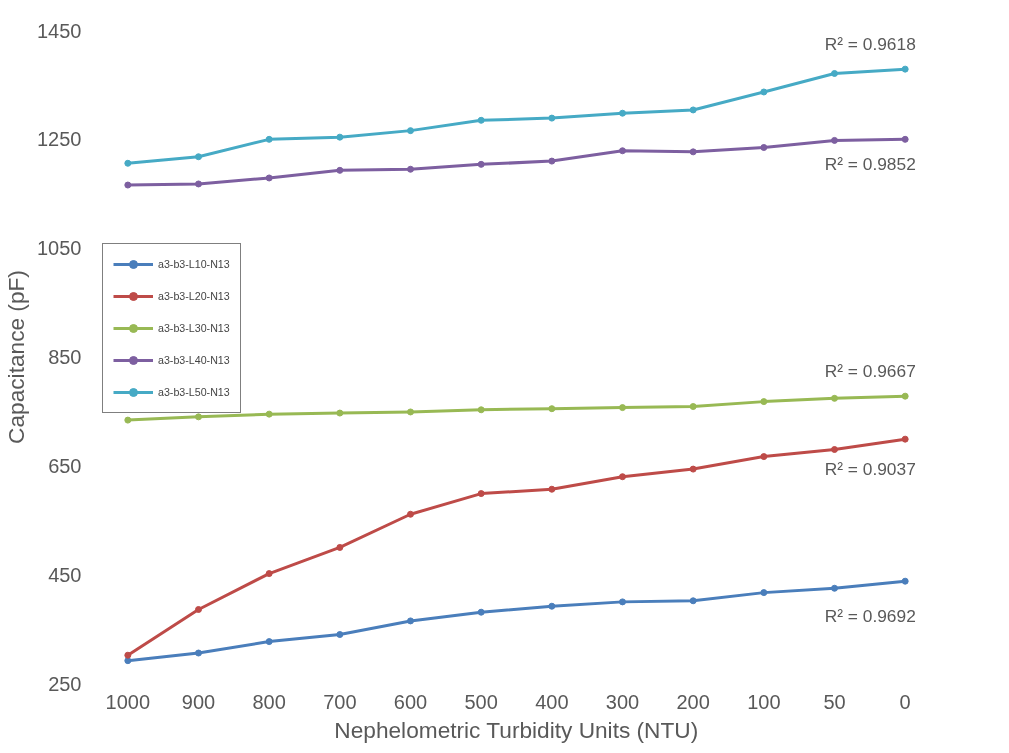 The height and width of the screenshot is (753, 1009). I want to click on x-tick-label: 500, so click(481, 701).